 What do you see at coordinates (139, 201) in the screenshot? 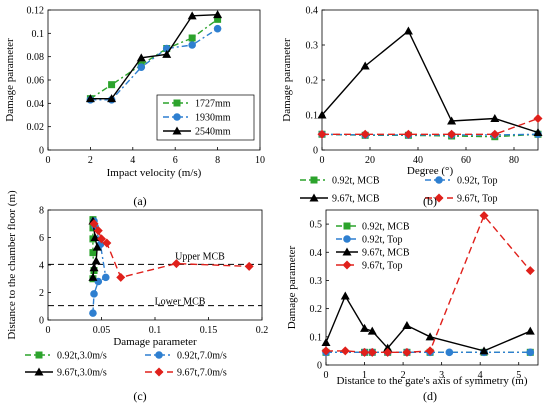
I see `panel-a-caption: (a)` at bounding box center [139, 201].